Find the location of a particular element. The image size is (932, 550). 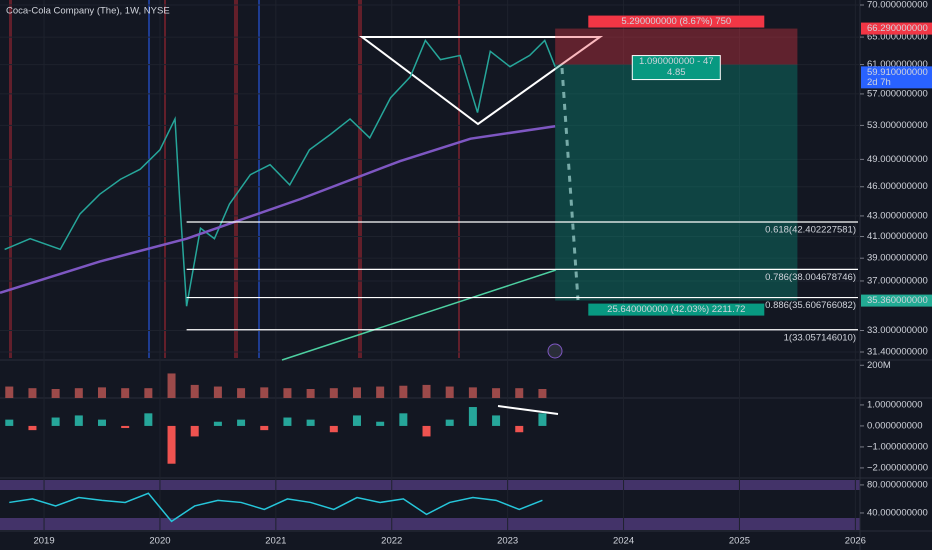

y-tick-label: 31.400000000 is located at coordinates (897, 352).